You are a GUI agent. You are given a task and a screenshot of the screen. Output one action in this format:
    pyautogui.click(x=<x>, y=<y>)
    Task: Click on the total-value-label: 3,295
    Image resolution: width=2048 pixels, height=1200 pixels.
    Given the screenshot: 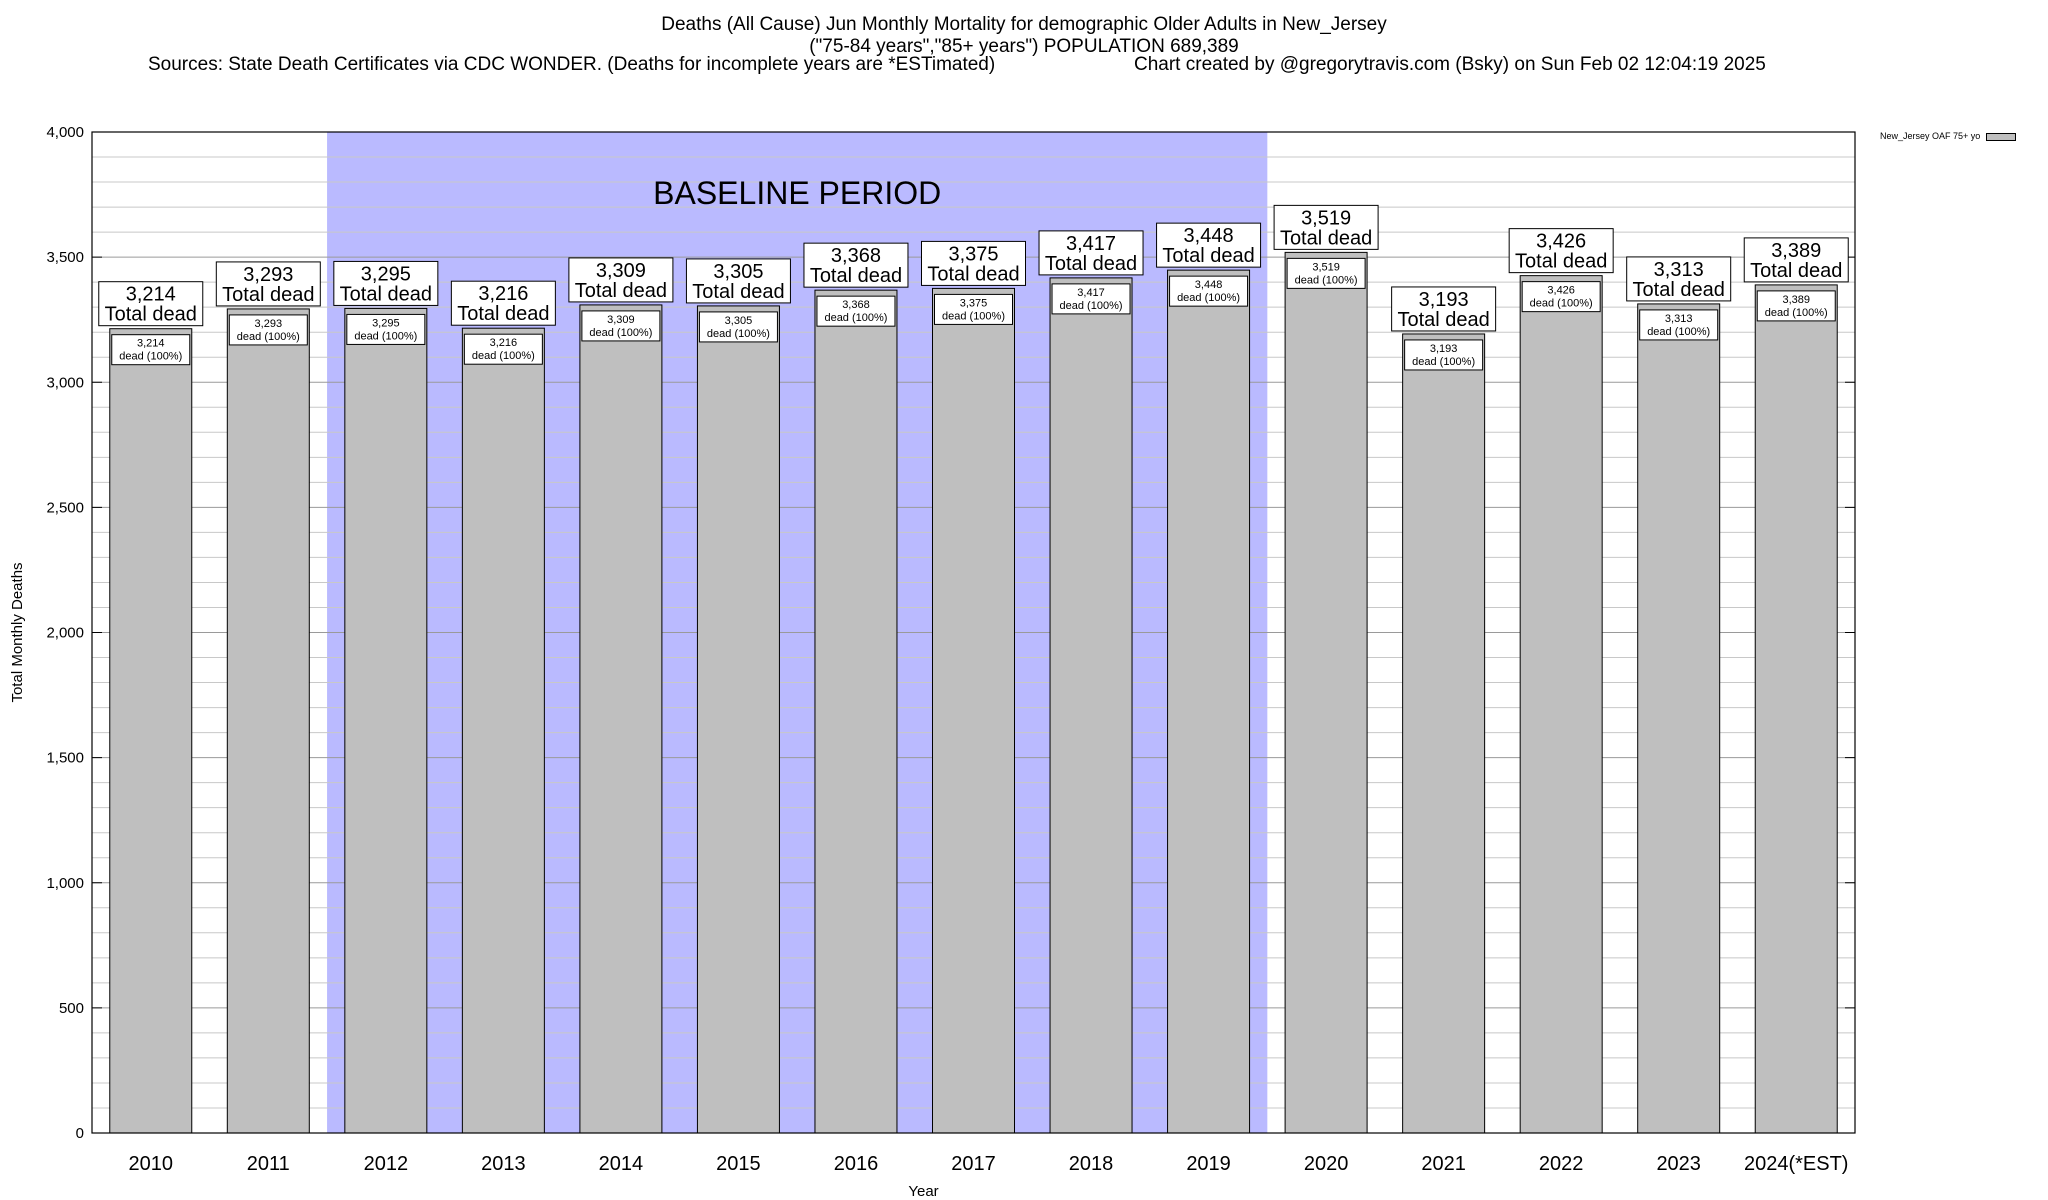 What is the action you would take?
    pyautogui.click(x=386, y=274)
    